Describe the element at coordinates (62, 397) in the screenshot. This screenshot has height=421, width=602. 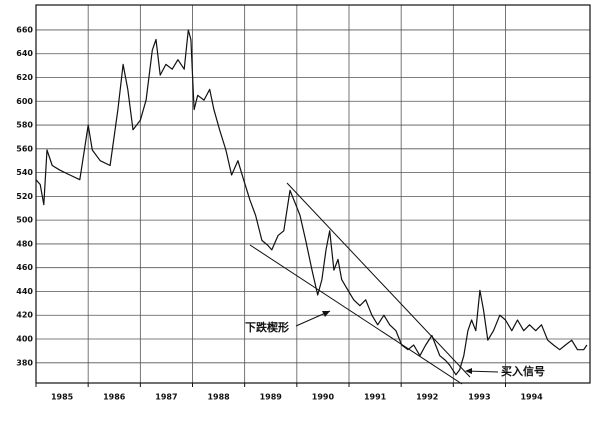
I see `x-tick-label: 1985` at that location.